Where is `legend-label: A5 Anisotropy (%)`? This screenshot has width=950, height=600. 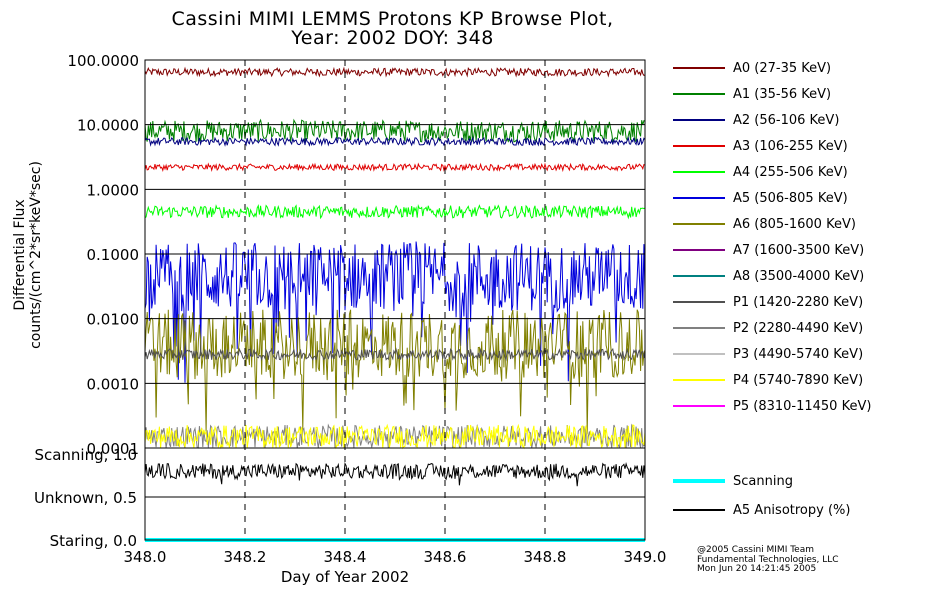 legend-label: A5 Anisotropy (%) is located at coordinates (792, 510).